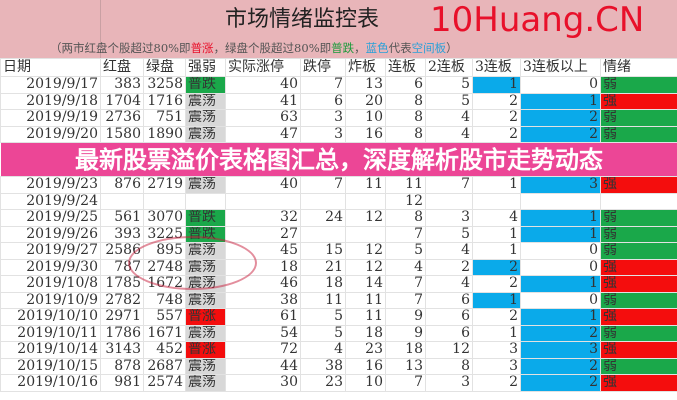 The image size is (677, 400). I want to click on cell-0: 2019/9/18, so click(50, 101).